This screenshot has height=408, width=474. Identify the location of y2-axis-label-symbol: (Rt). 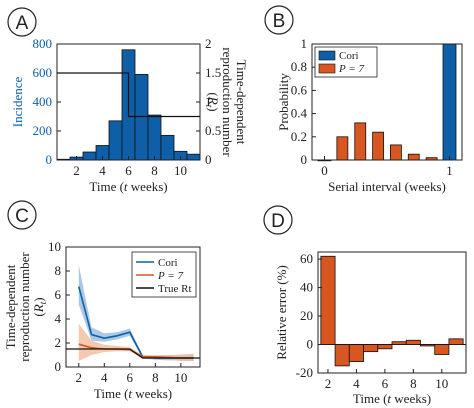
(212, 101).